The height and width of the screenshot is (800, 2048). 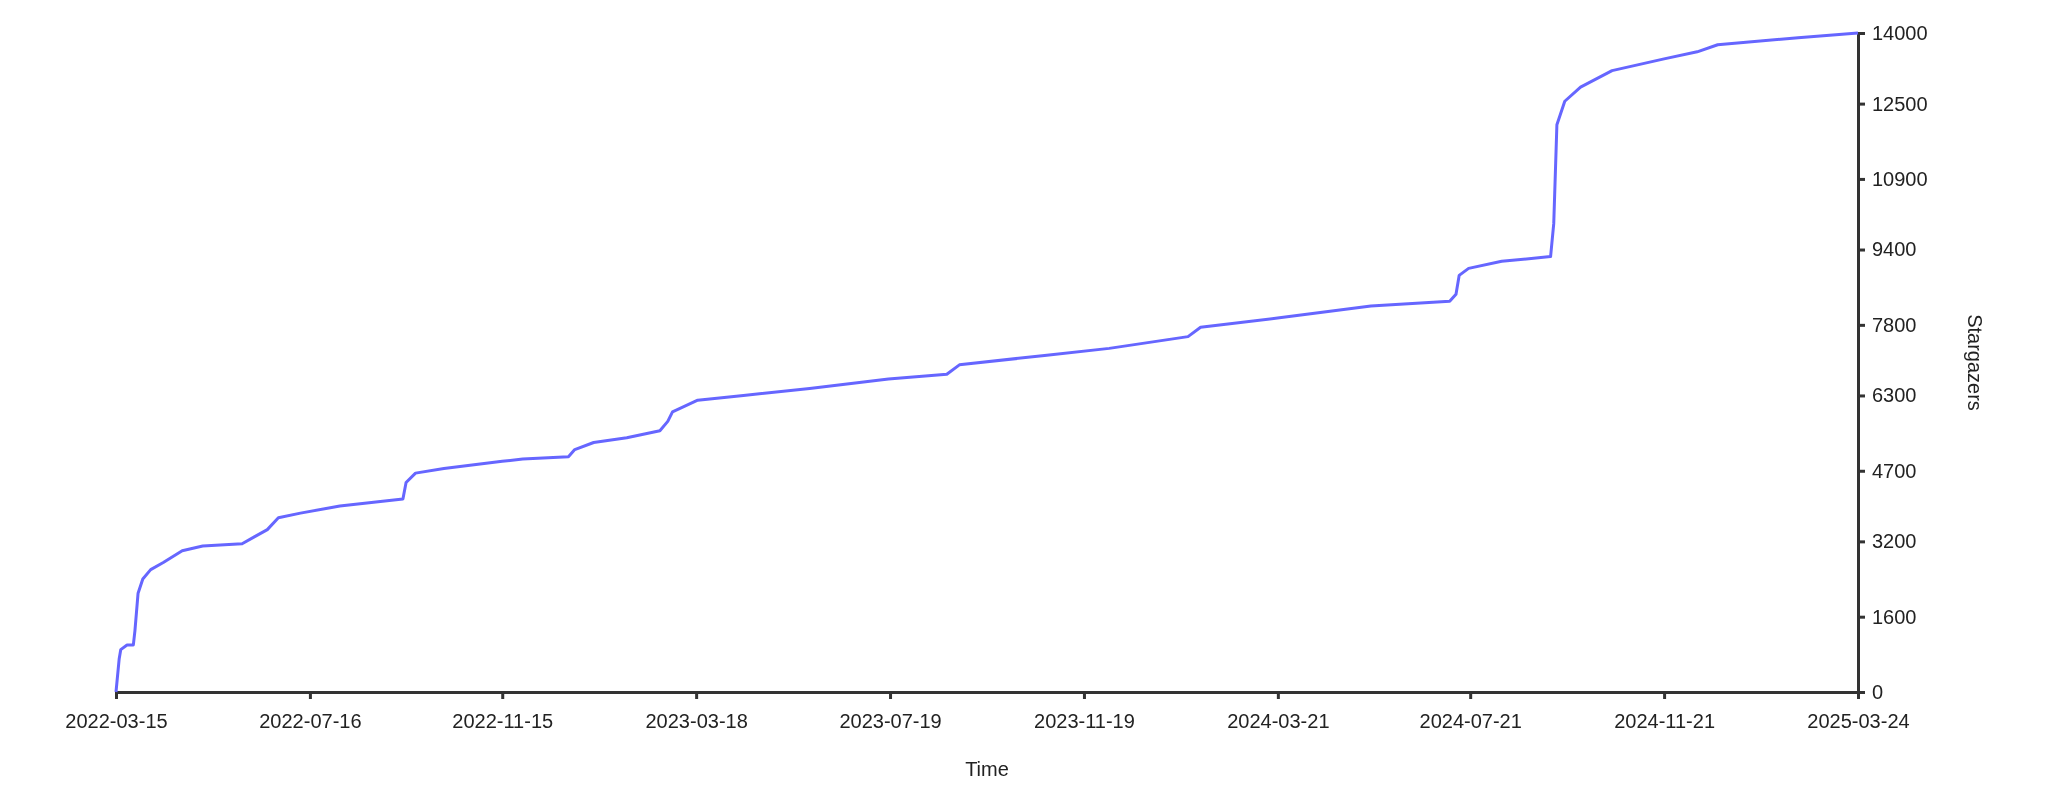 What do you see at coordinates (1900, 103) in the screenshot?
I see `y-tick-label: 12500` at bounding box center [1900, 103].